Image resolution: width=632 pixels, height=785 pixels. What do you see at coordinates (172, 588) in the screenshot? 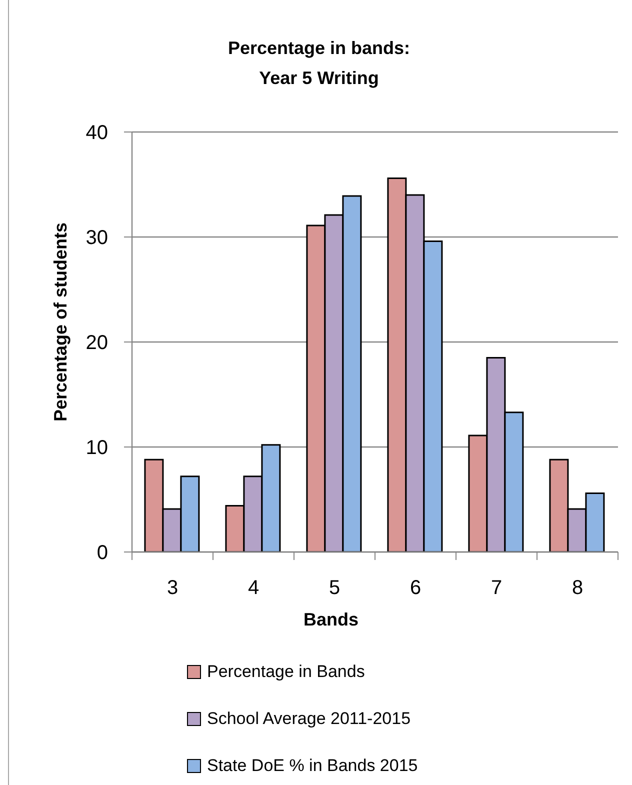
I see `x-tick-label: 3` at bounding box center [172, 588].